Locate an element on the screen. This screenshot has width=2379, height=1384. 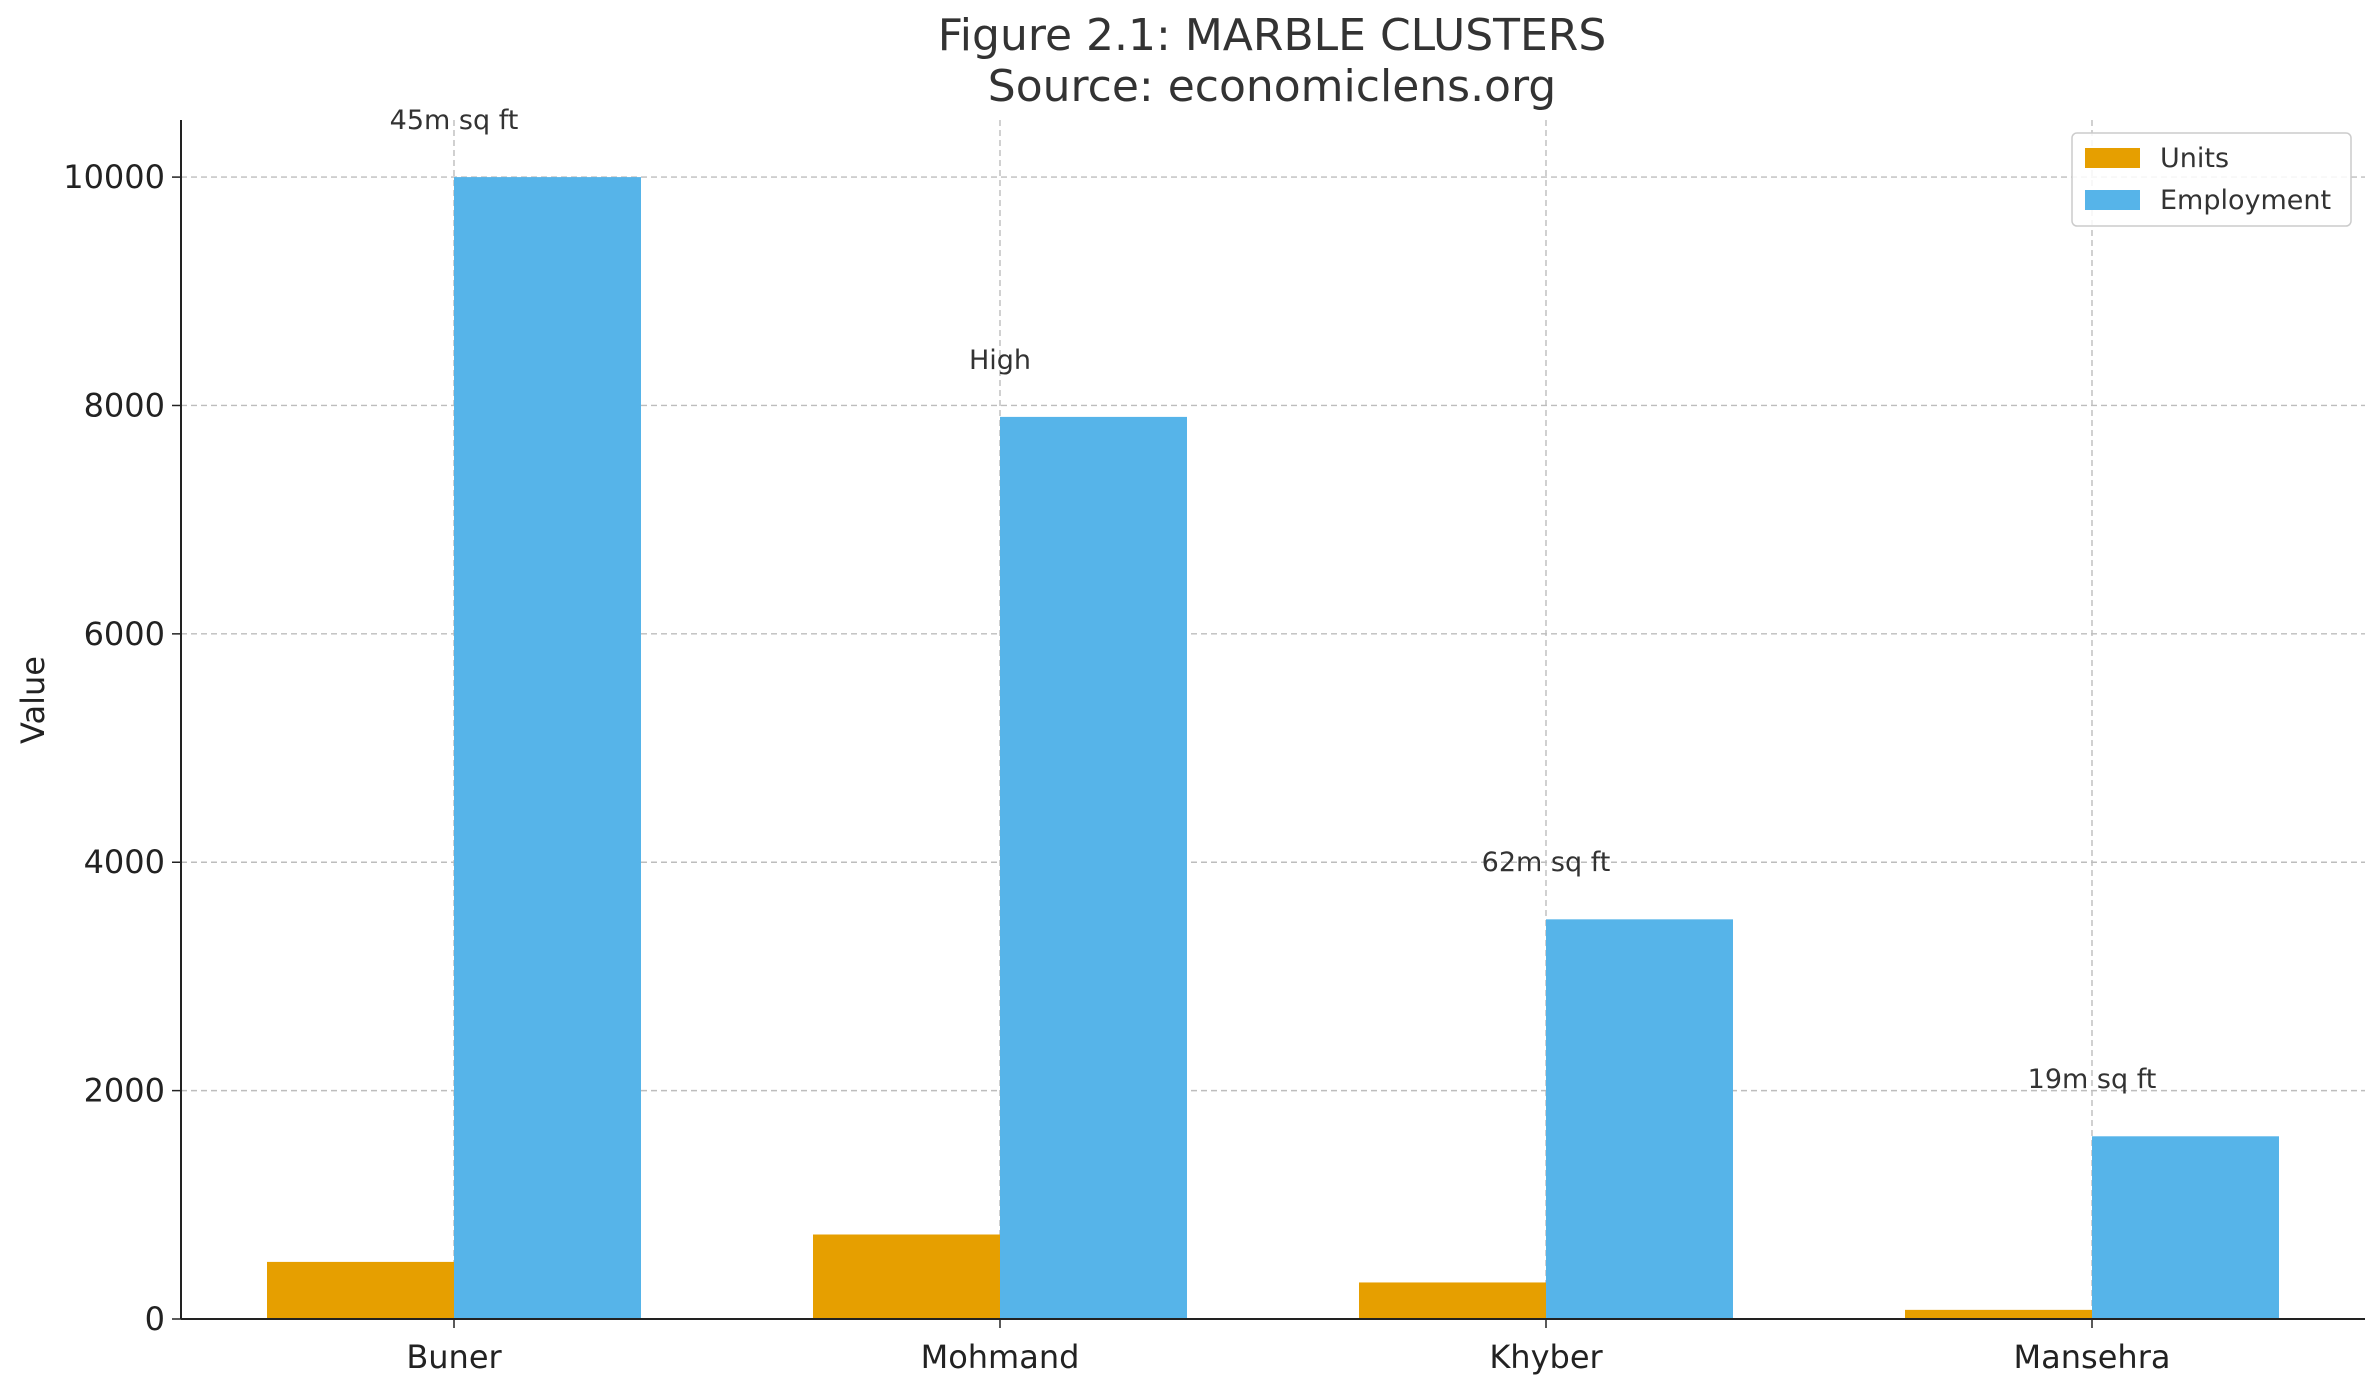
chart-title-line-2: Source: economiclens.org is located at coordinates (1272, 86).